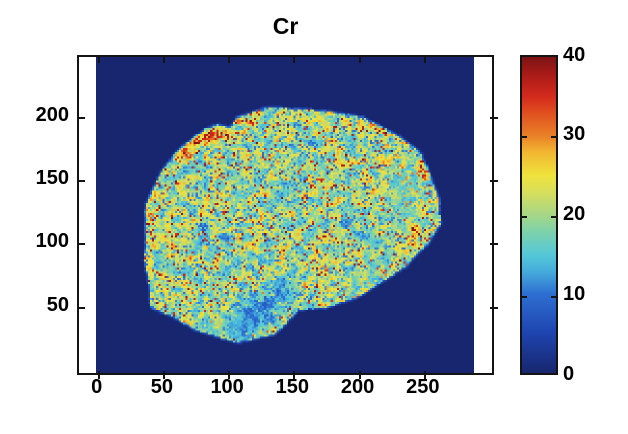 Image resolution: width=628 pixels, height=434 pixels. I want to click on y-tick-label: 150, so click(52, 177).